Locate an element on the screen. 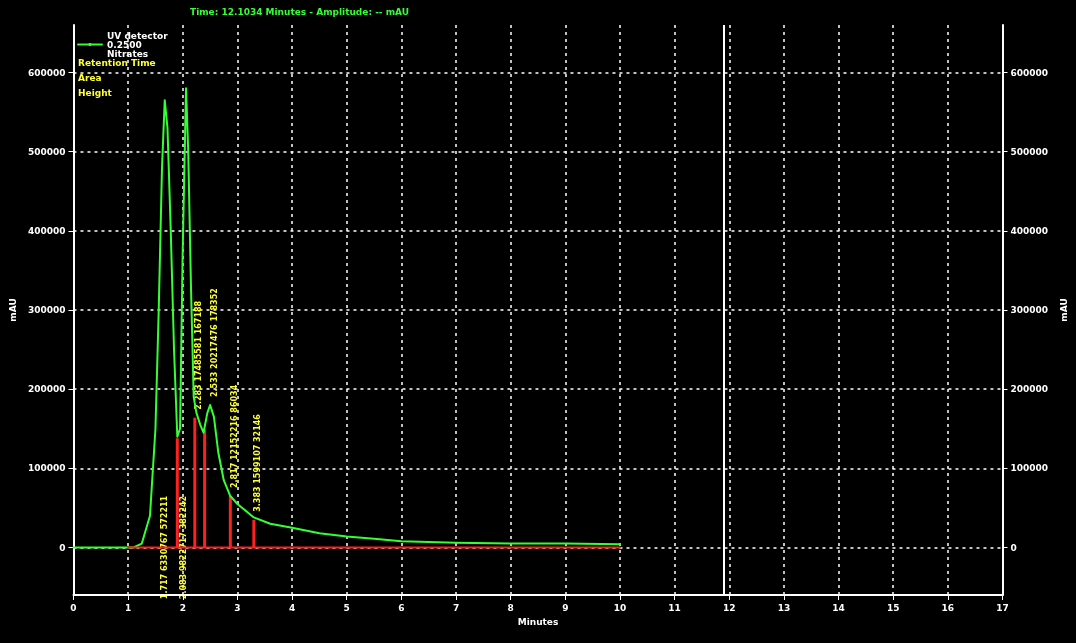 The height and width of the screenshot is (643, 1076). x-tick-label: 9 is located at coordinates (565, 607).